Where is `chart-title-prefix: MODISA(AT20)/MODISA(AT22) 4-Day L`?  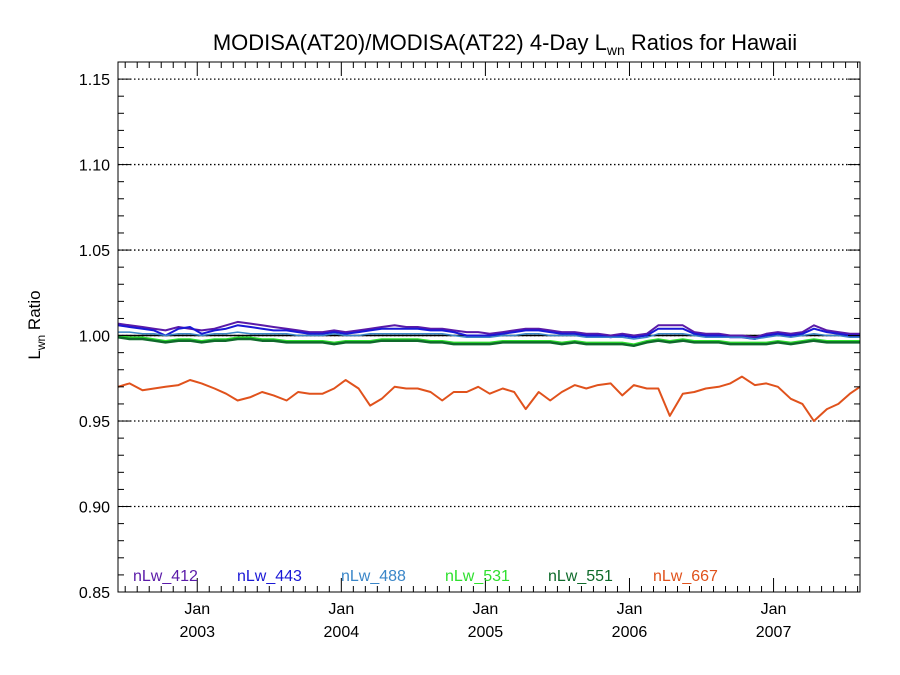 chart-title-prefix: MODISA(AT20)/MODISA(AT22) 4-Day L is located at coordinates (410, 42).